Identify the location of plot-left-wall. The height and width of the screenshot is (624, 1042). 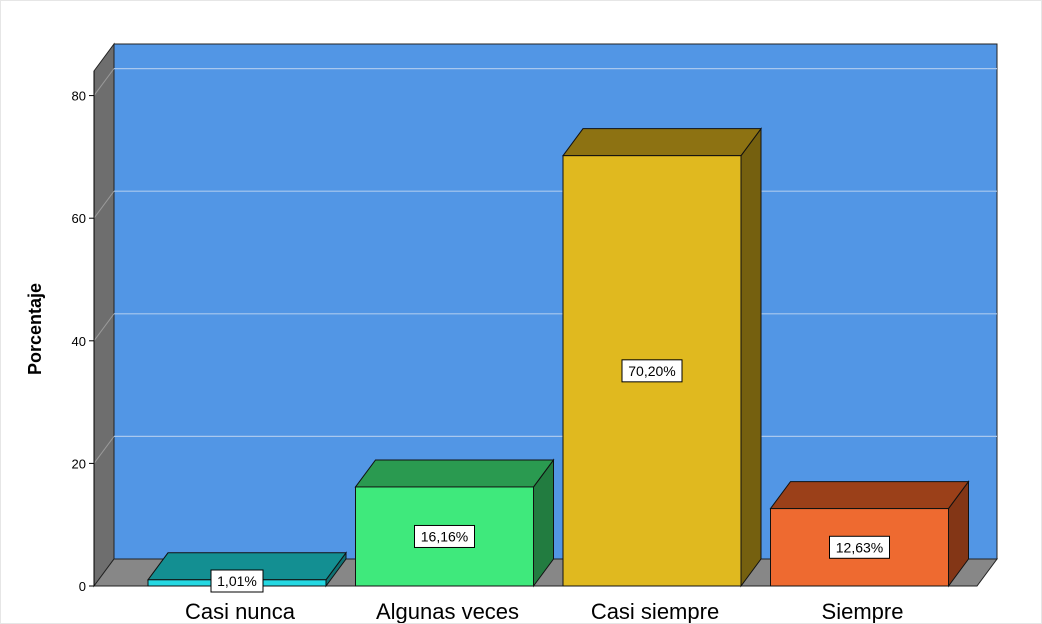
(104, 315).